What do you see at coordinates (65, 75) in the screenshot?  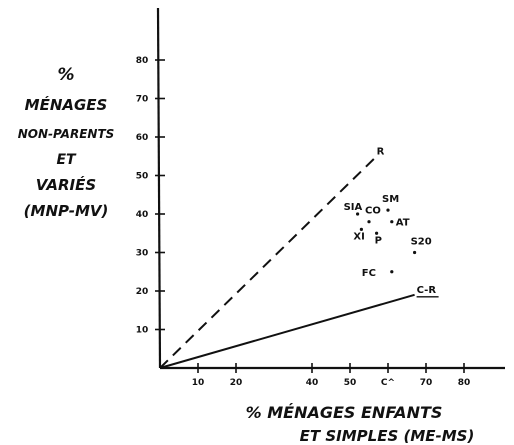 I see `y-axis-label-line-1: %` at bounding box center [65, 75].